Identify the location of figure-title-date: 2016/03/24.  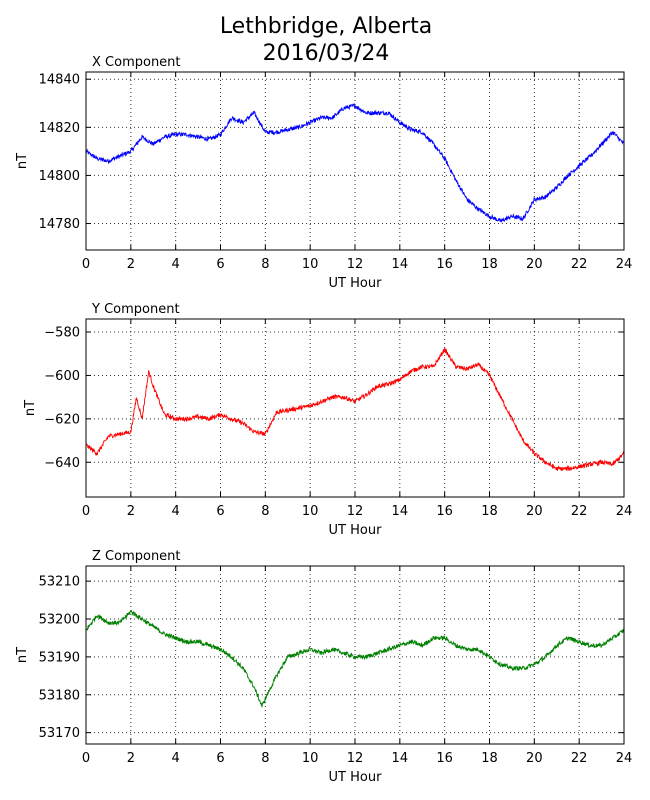
(326, 53).